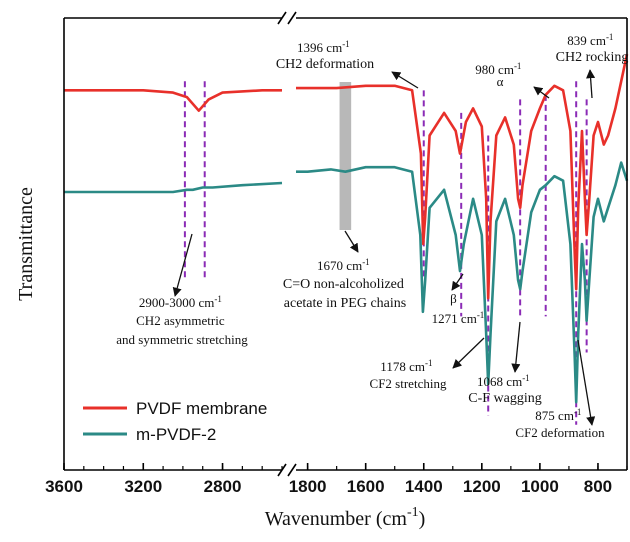 The image size is (630, 542). I want to click on annotation-alpha: 980 cm-1 α, so click(499, 73).